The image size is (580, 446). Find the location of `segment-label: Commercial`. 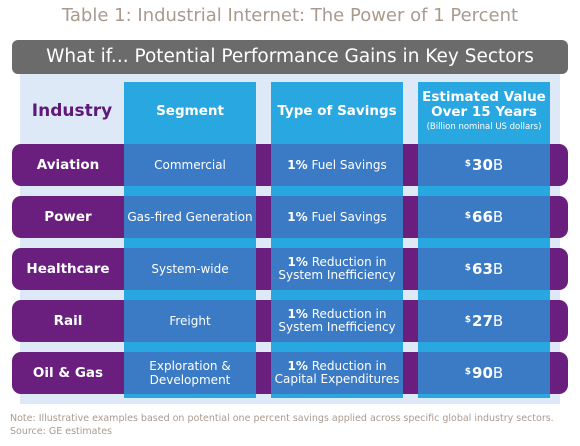

segment-label: Commercial is located at coordinates (190, 165).